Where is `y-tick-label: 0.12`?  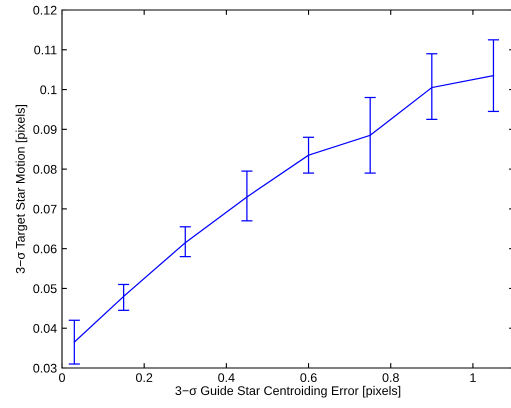
y-tick-label: 0.12 is located at coordinates (45, 10).